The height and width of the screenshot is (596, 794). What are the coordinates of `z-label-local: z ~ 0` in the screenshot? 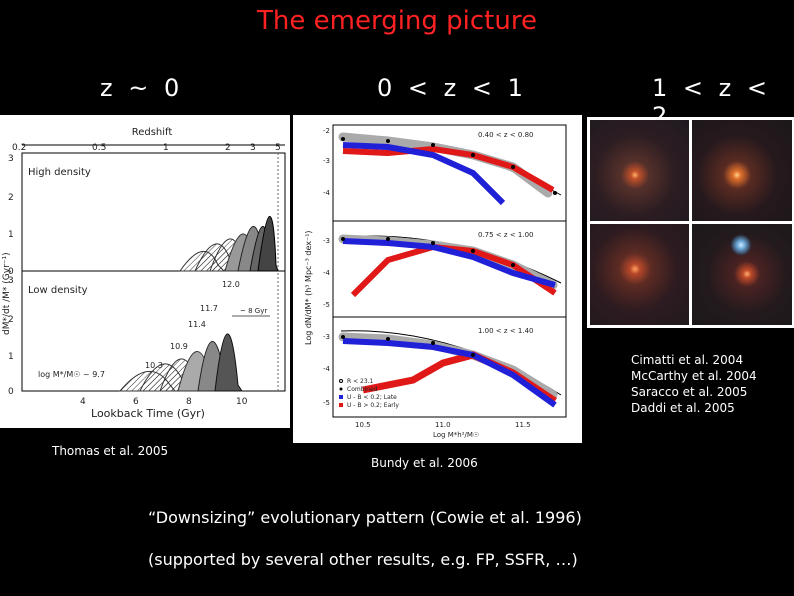 It's located at (142, 88).